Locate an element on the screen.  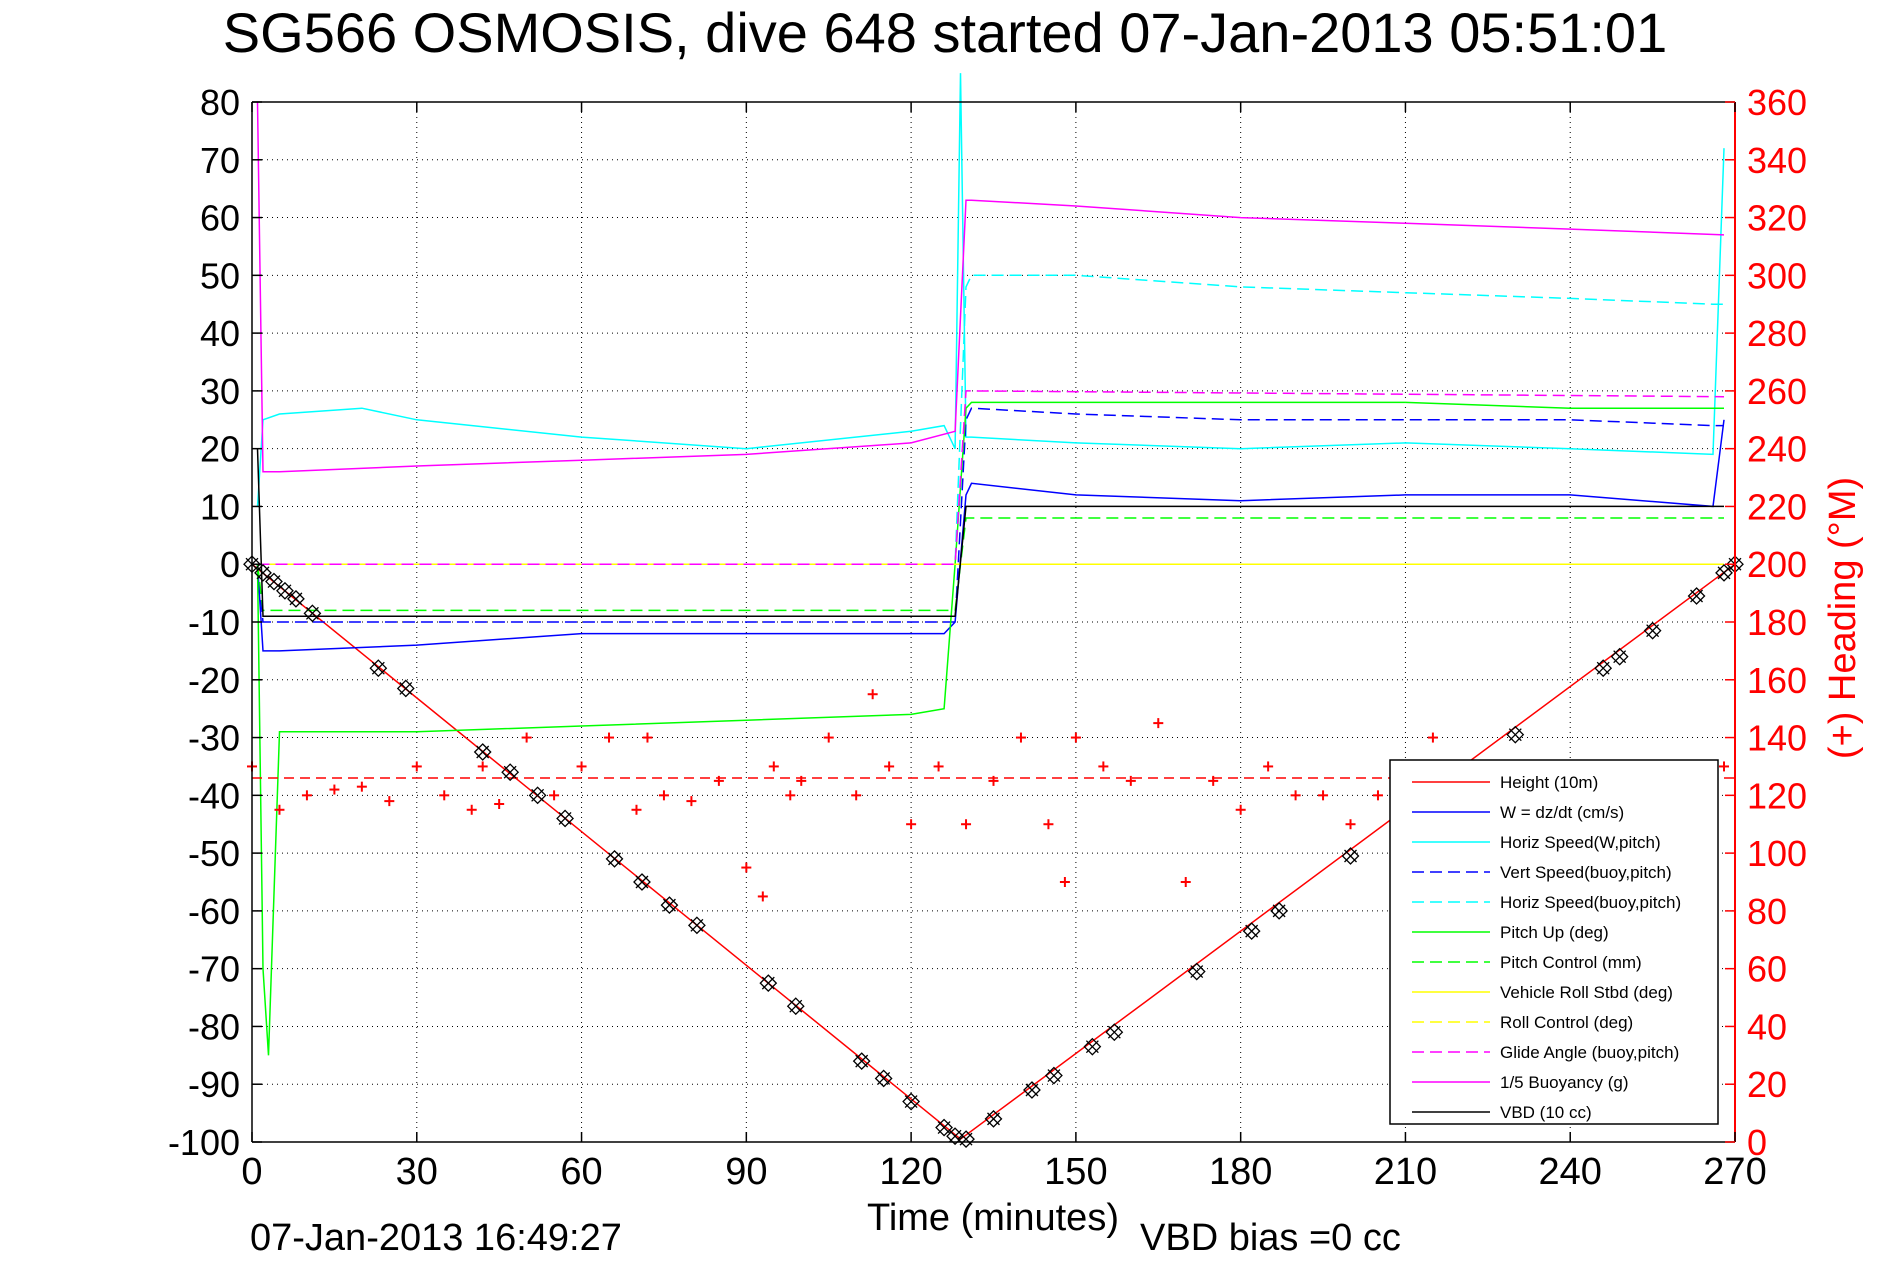
y-tick-label-right: 280 is located at coordinates (1777, 333).